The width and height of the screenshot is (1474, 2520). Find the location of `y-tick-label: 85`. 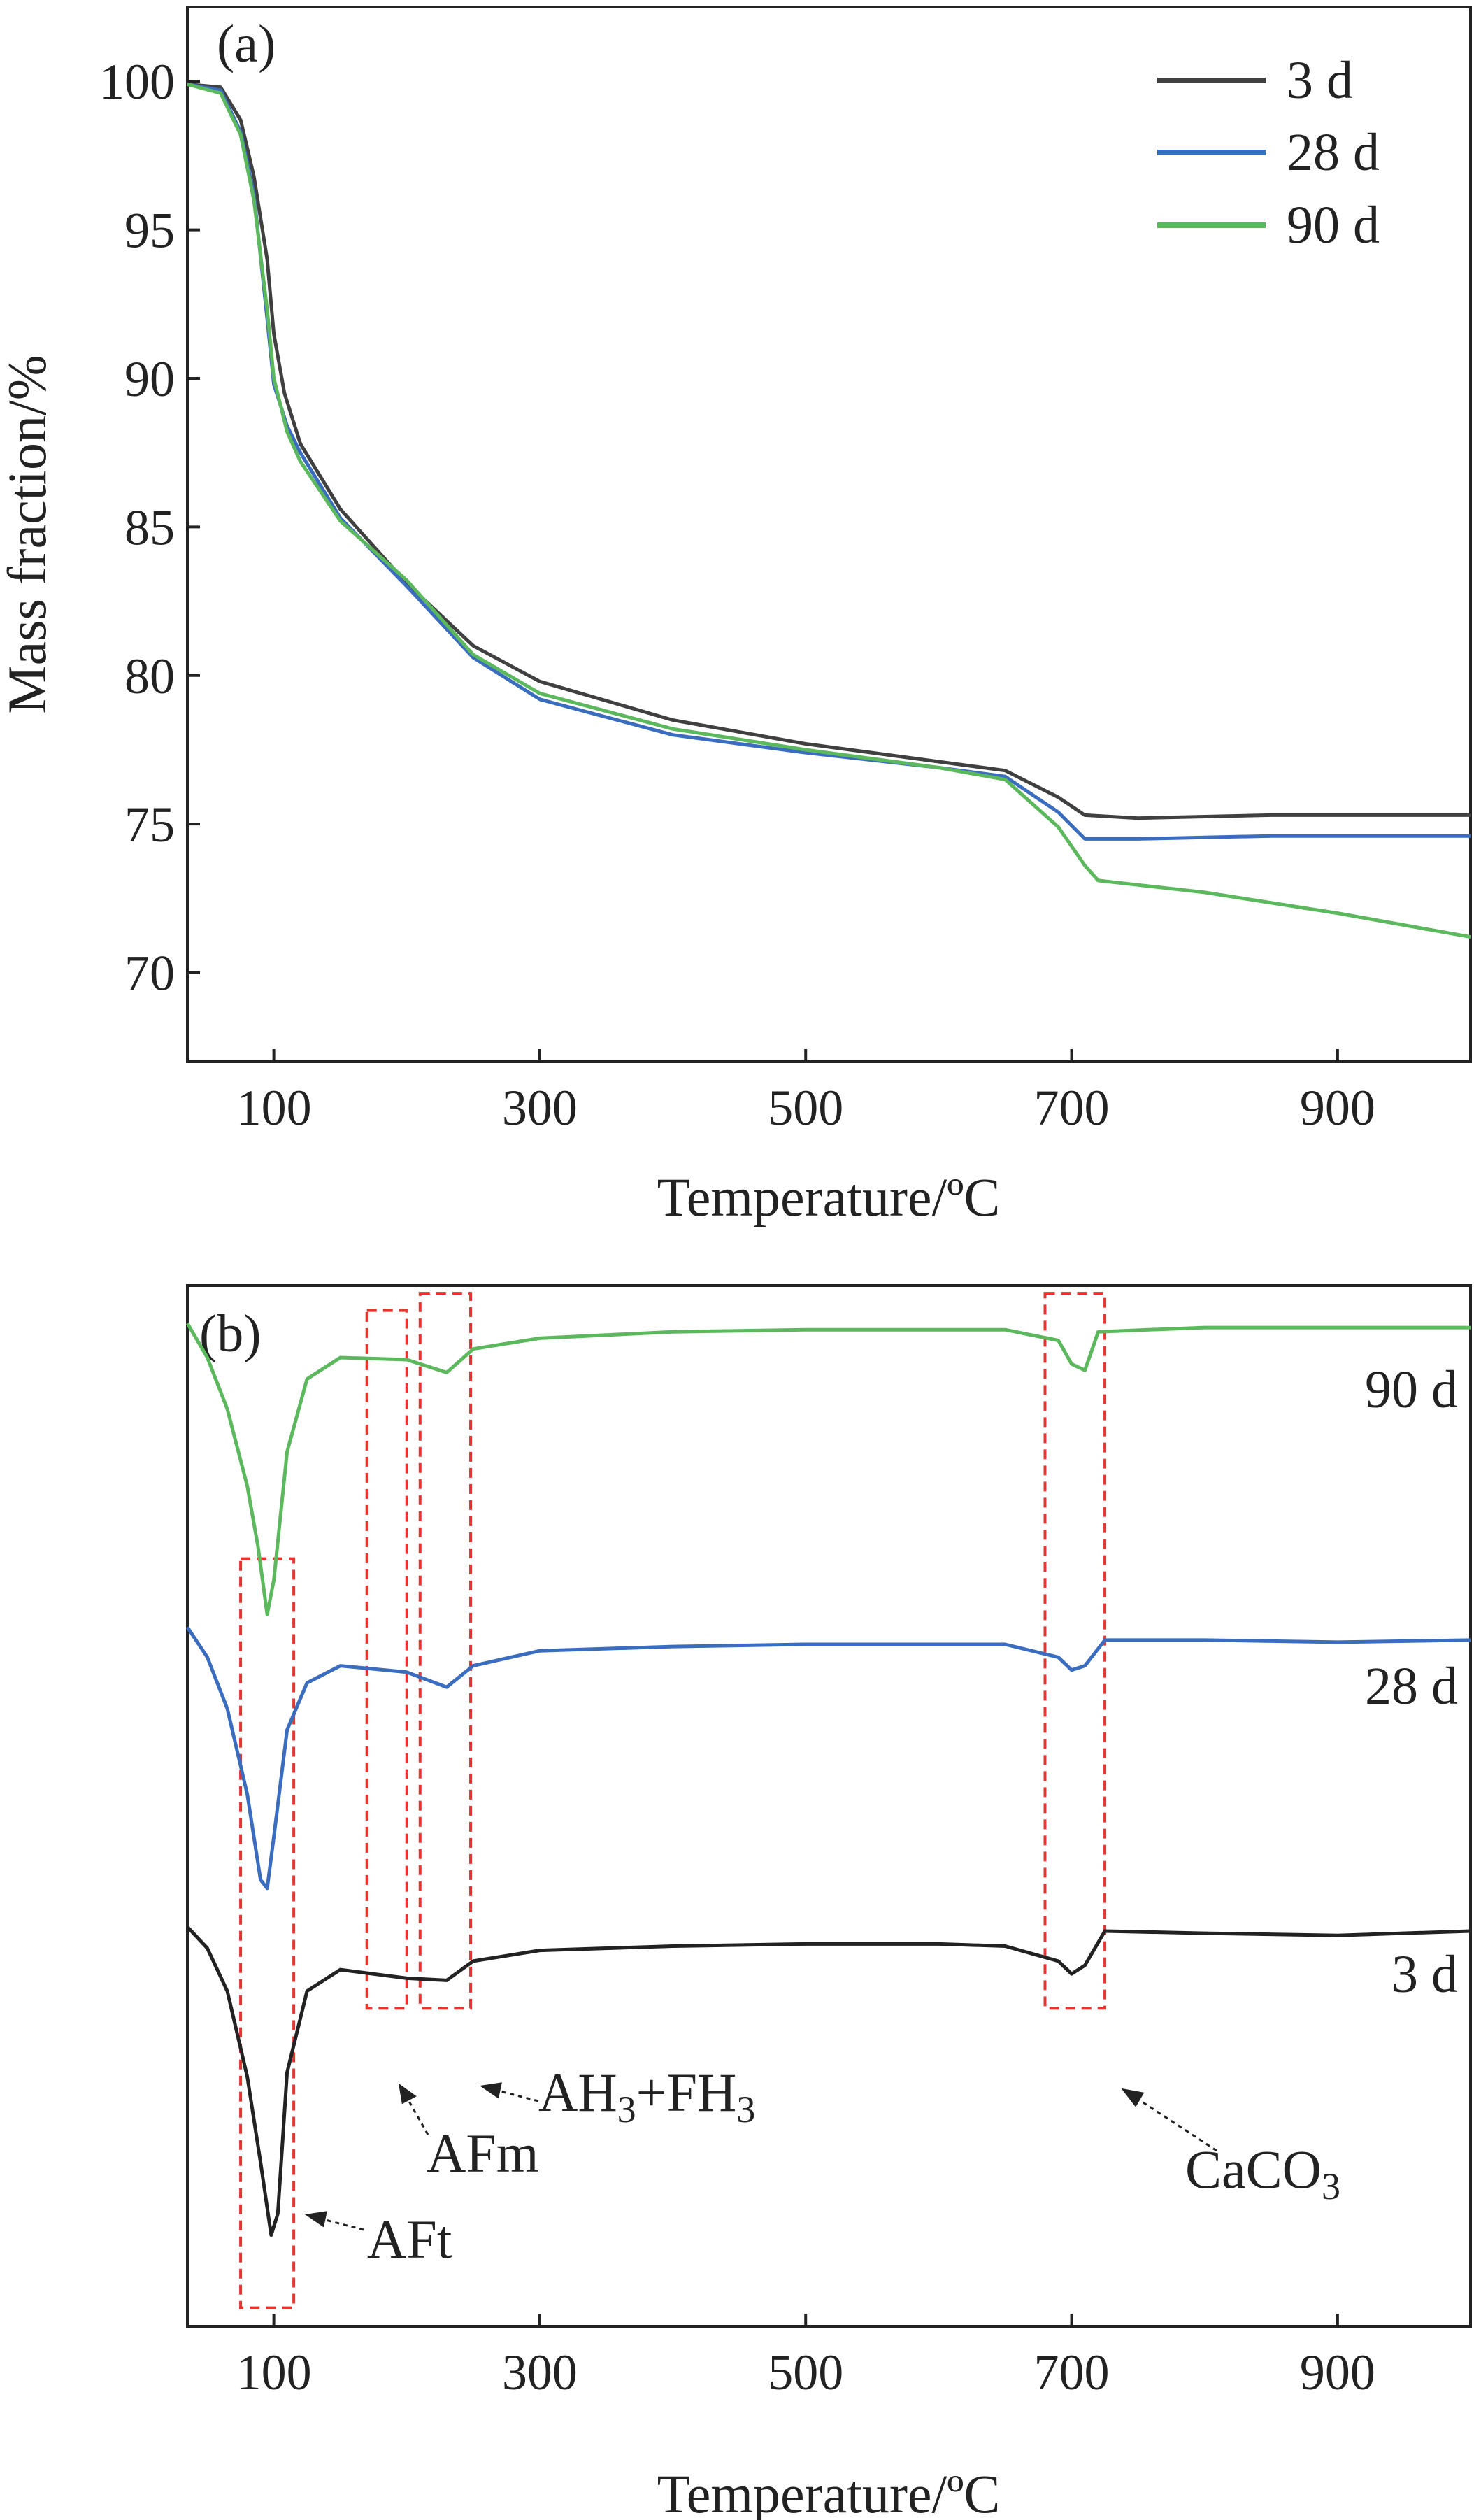

y-tick-label: 85 is located at coordinates (149, 527).